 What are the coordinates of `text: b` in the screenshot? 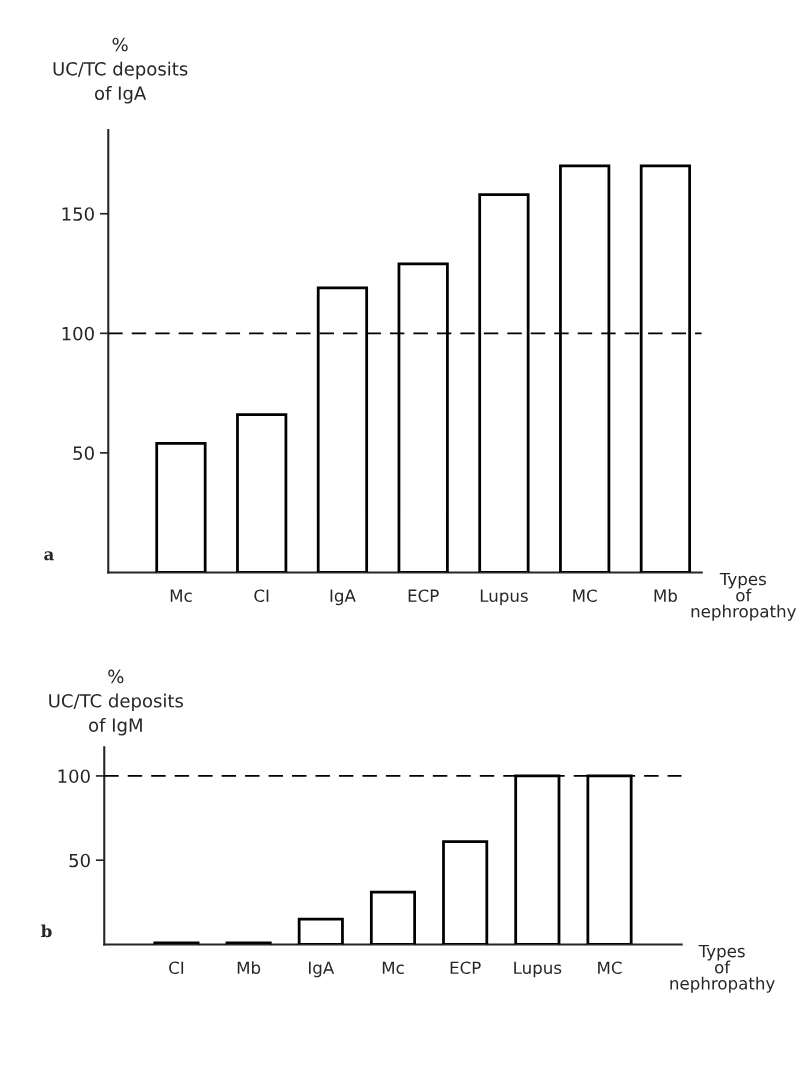 It's located at (46, 931).